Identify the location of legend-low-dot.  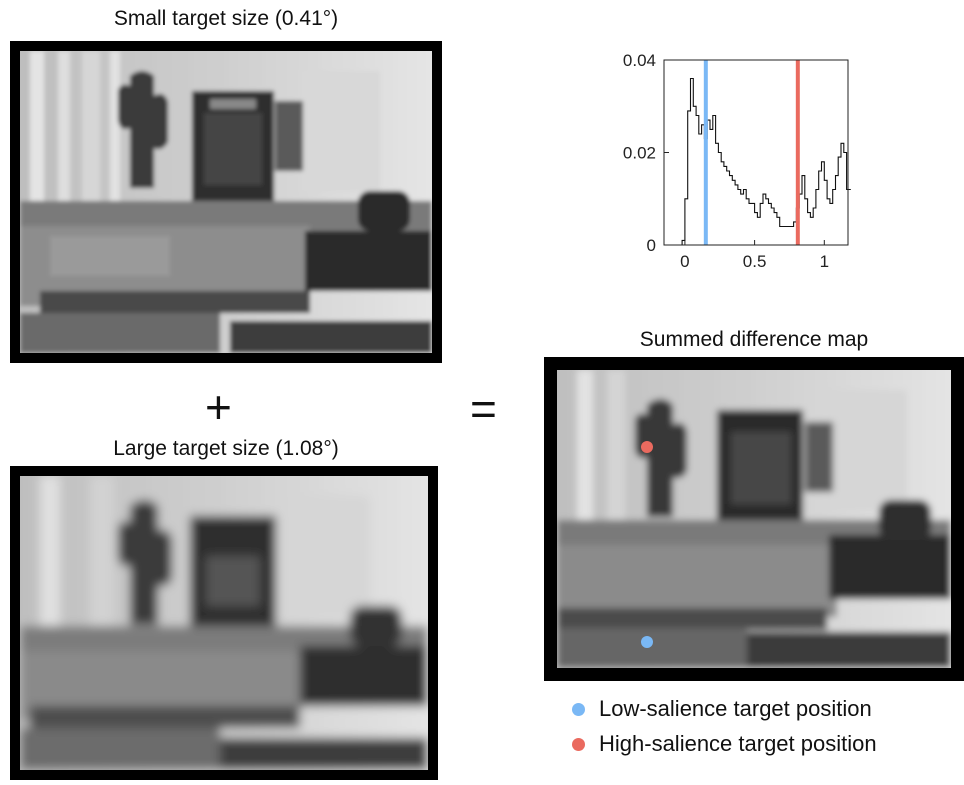
(578, 709).